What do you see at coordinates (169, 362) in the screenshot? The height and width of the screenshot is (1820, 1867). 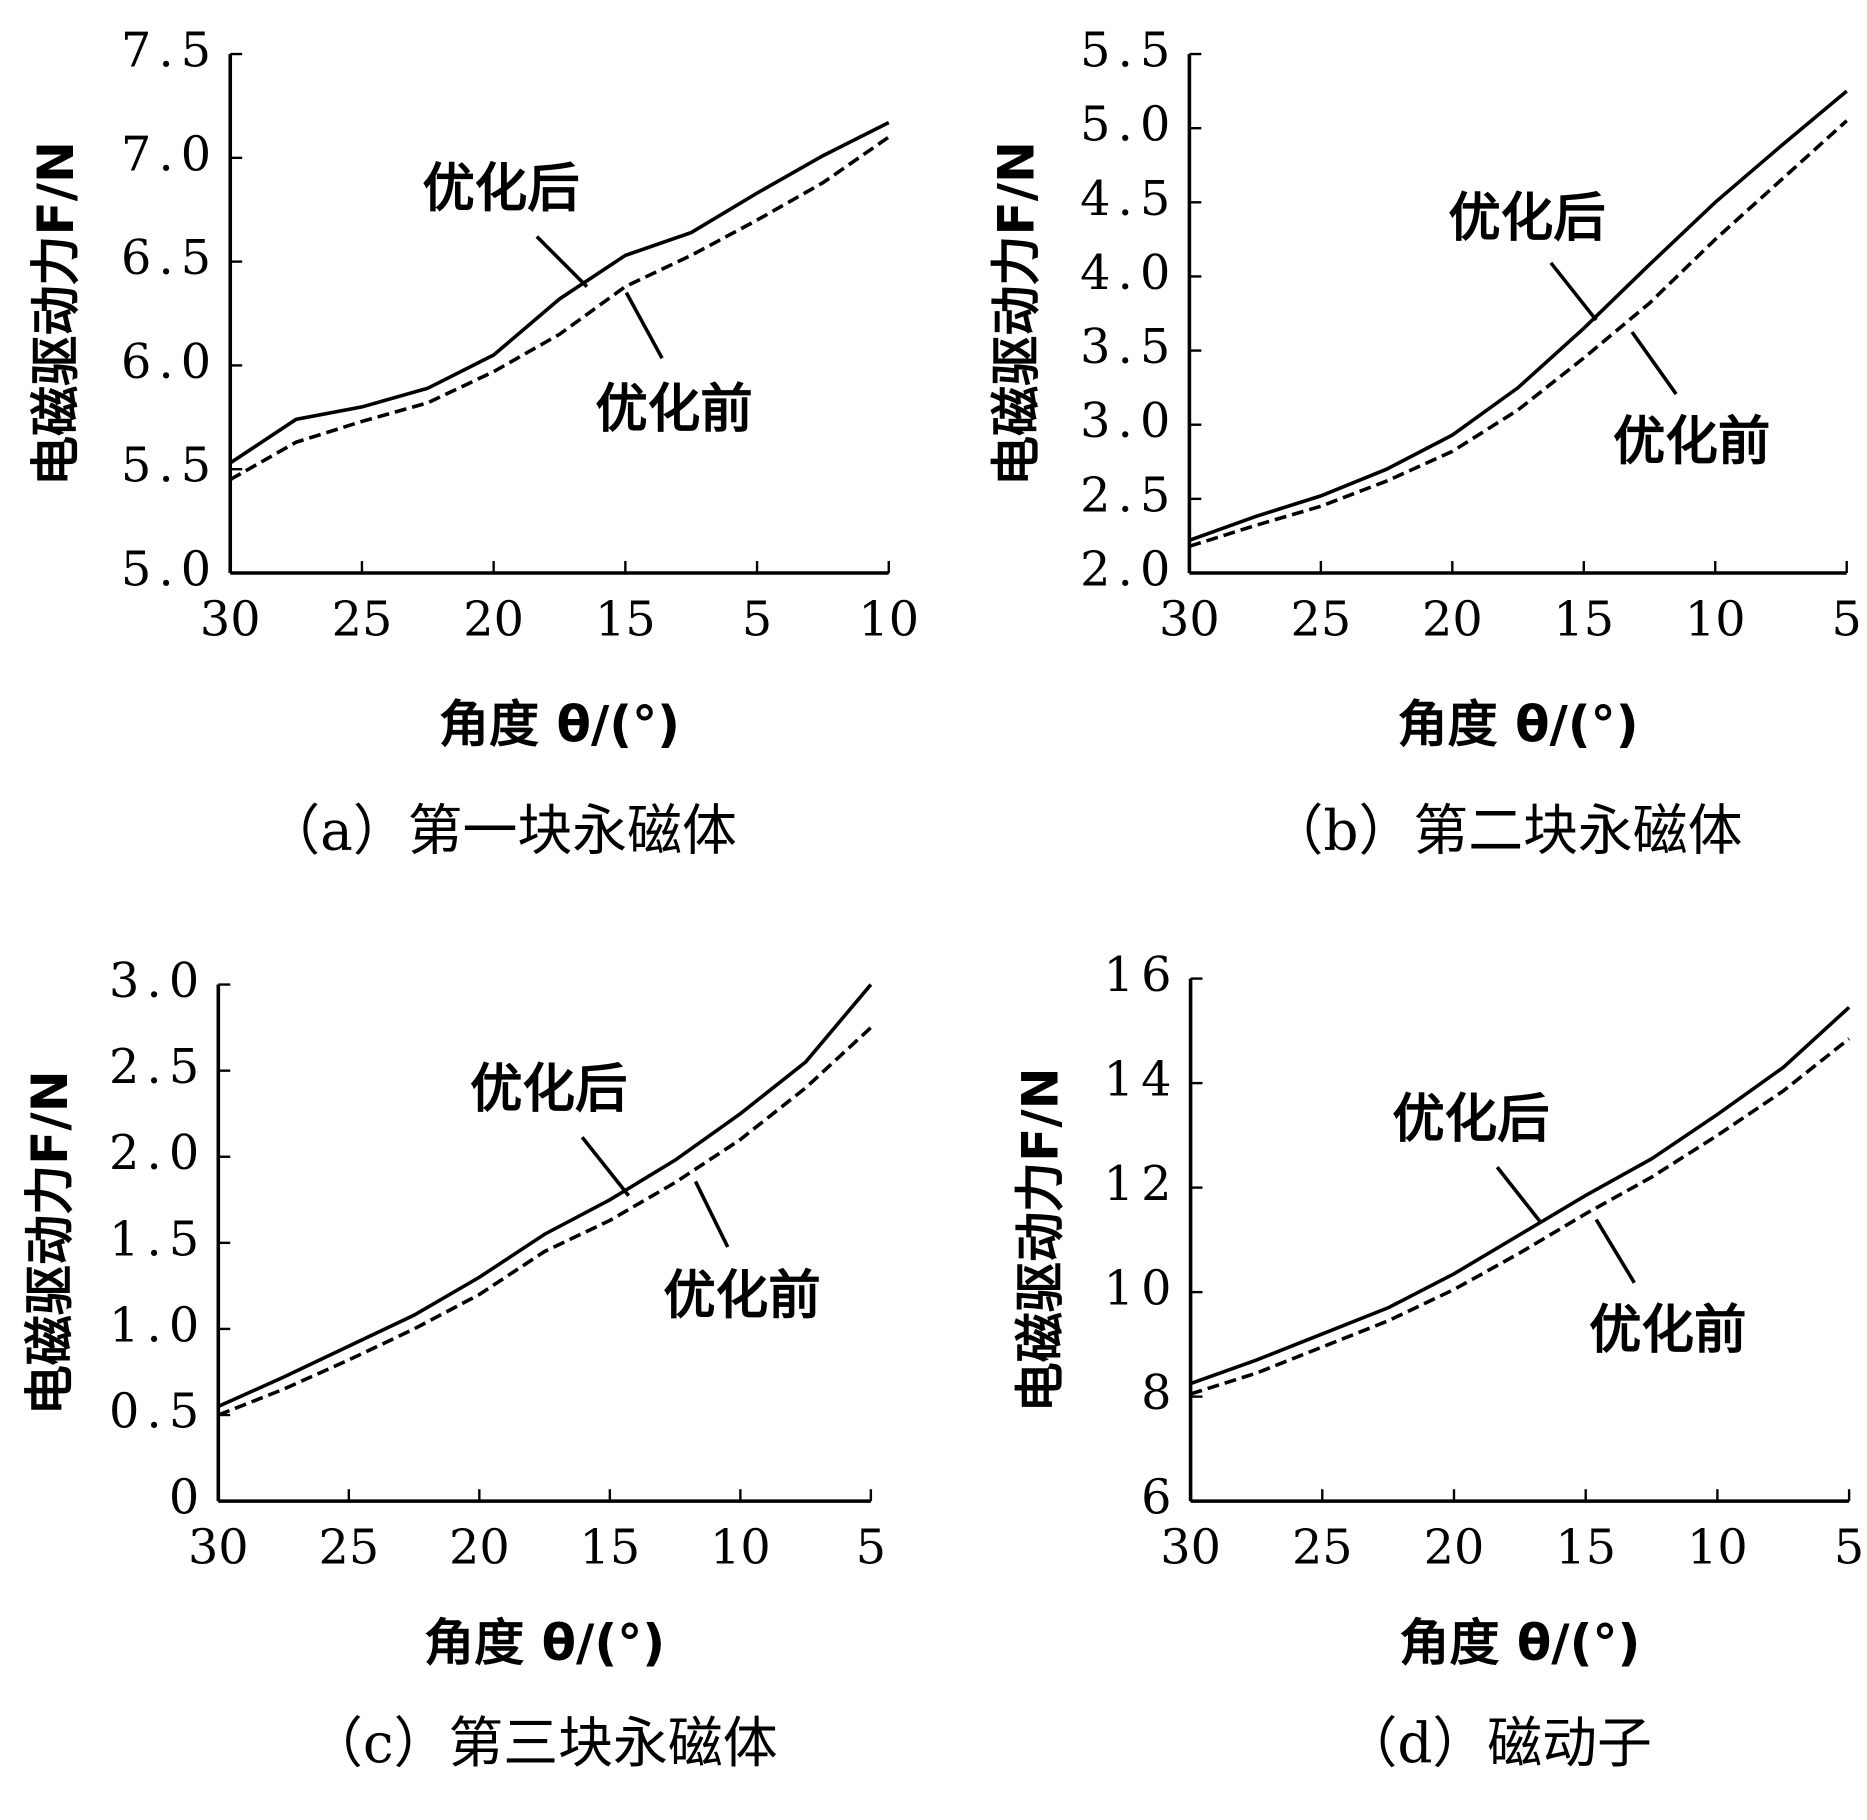 I see `y-tick-label: 6.0` at bounding box center [169, 362].